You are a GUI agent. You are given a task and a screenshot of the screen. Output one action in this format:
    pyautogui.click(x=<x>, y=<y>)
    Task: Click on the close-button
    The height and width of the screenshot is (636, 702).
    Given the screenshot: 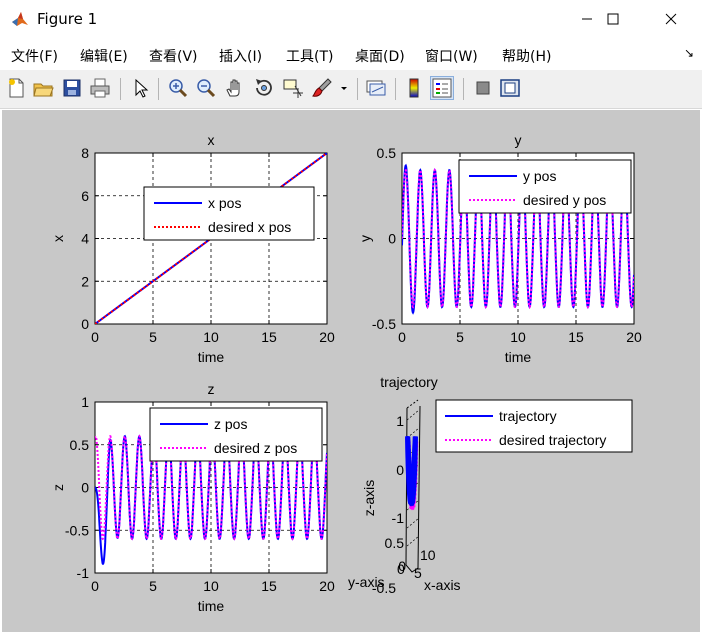 What is the action you would take?
    pyautogui.click(x=671, y=19)
    